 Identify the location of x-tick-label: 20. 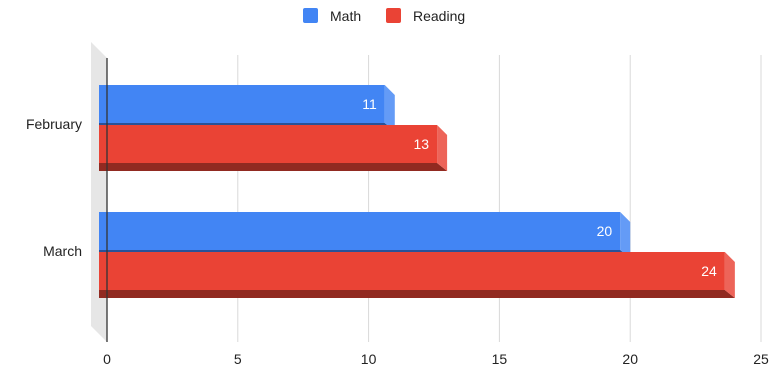
(630, 359).